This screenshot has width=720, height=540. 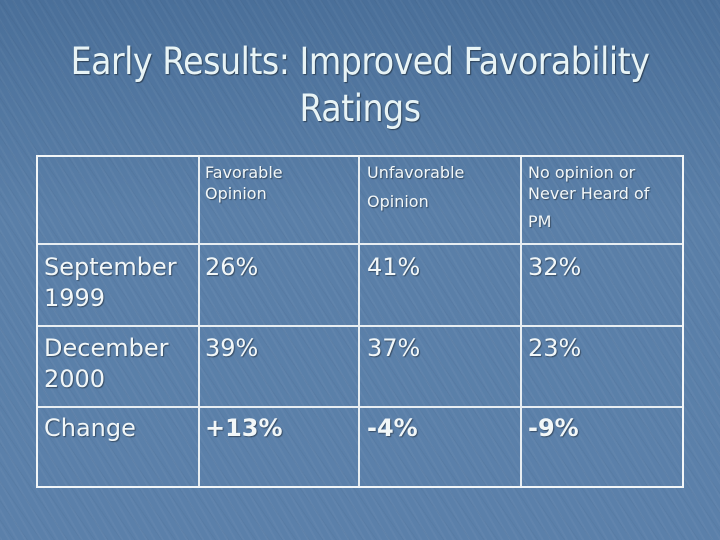 What do you see at coordinates (244, 183) in the screenshot?
I see `header-favorable-opinion: Favorable Opinion` at bounding box center [244, 183].